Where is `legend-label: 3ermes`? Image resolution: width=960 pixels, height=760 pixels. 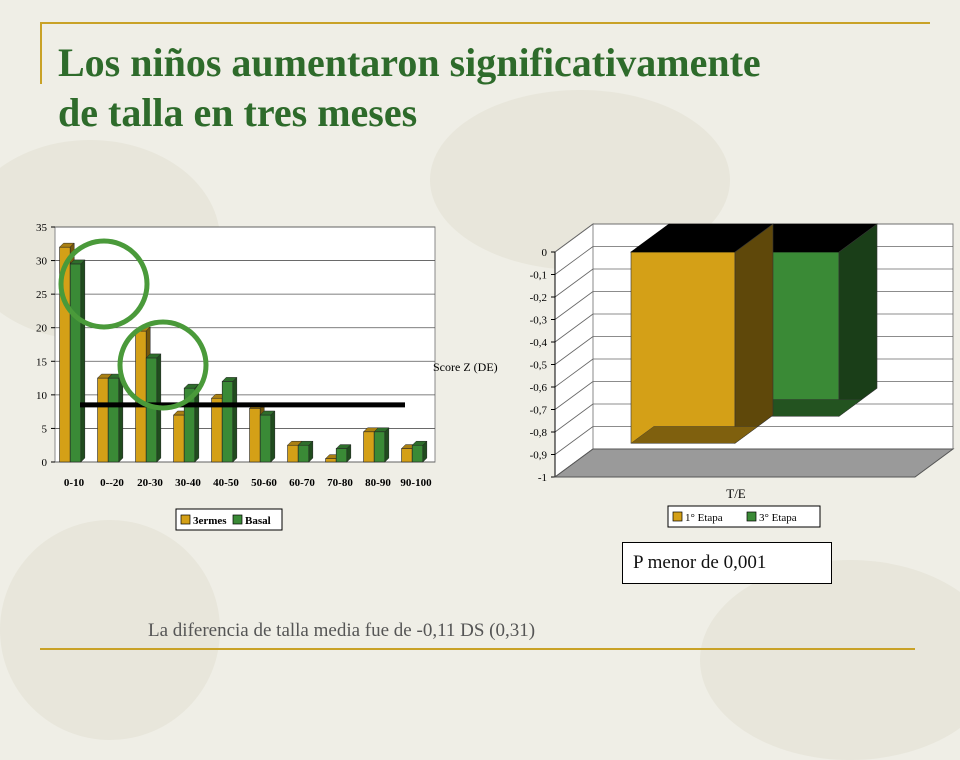 legend-label: 3ermes is located at coordinates (210, 521).